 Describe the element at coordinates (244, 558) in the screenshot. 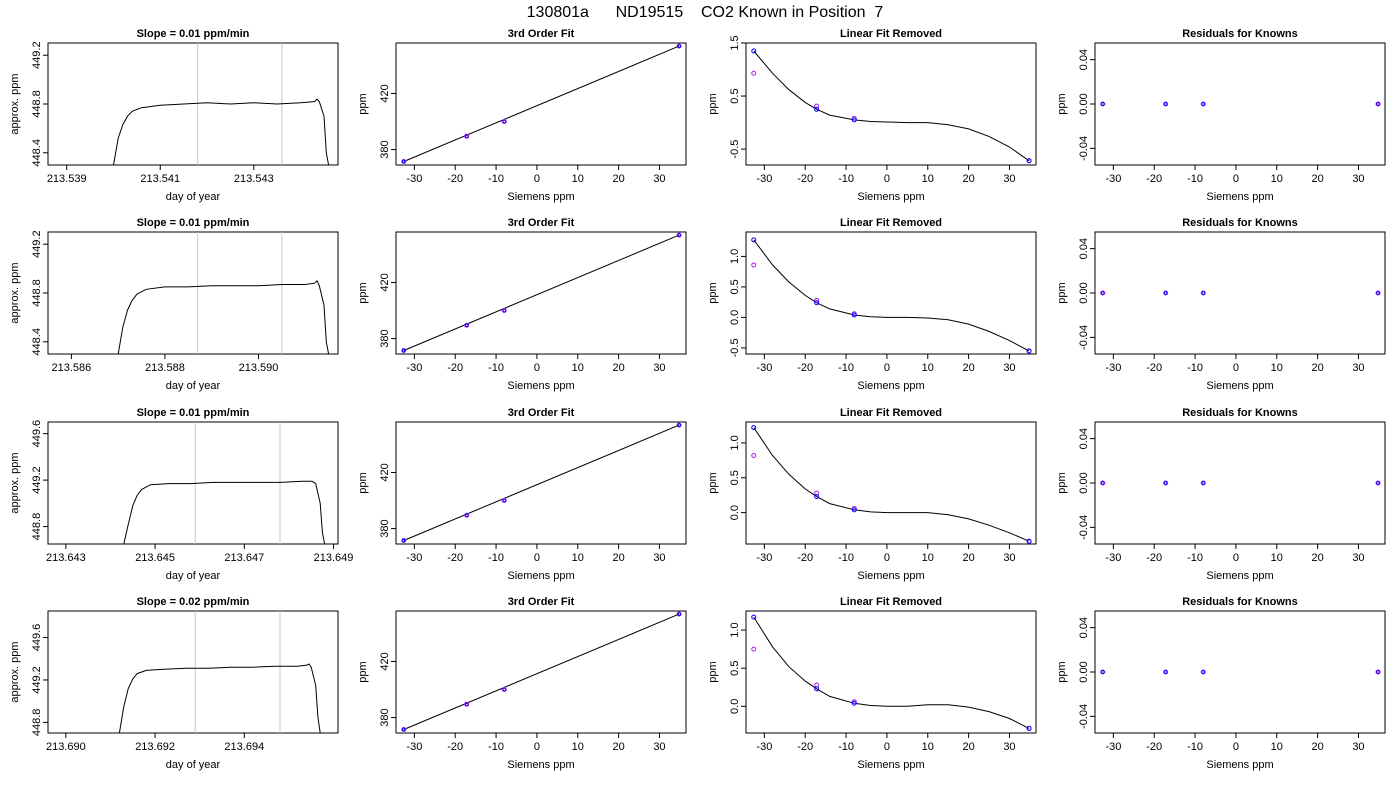

I see `x-tick-label: 213.647` at that location.